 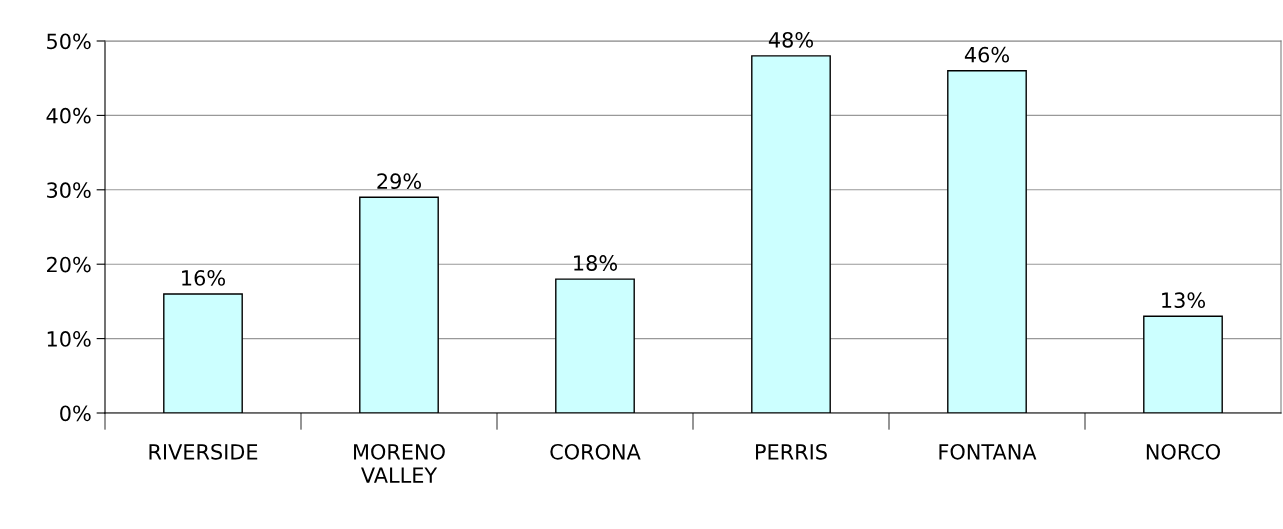 What do you see at coordinates (203, 451) in the screenshot?
I see `x-tick-label: RIVERSIDE` at bounding box center [203, 451].